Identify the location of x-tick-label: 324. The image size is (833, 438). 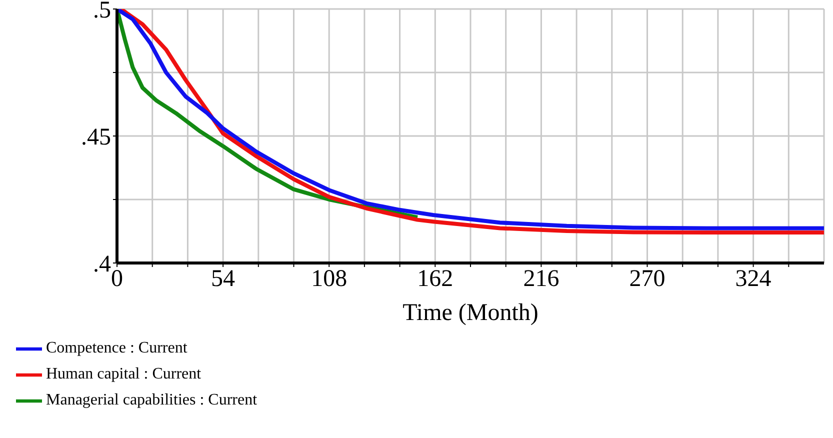
(753, 279).